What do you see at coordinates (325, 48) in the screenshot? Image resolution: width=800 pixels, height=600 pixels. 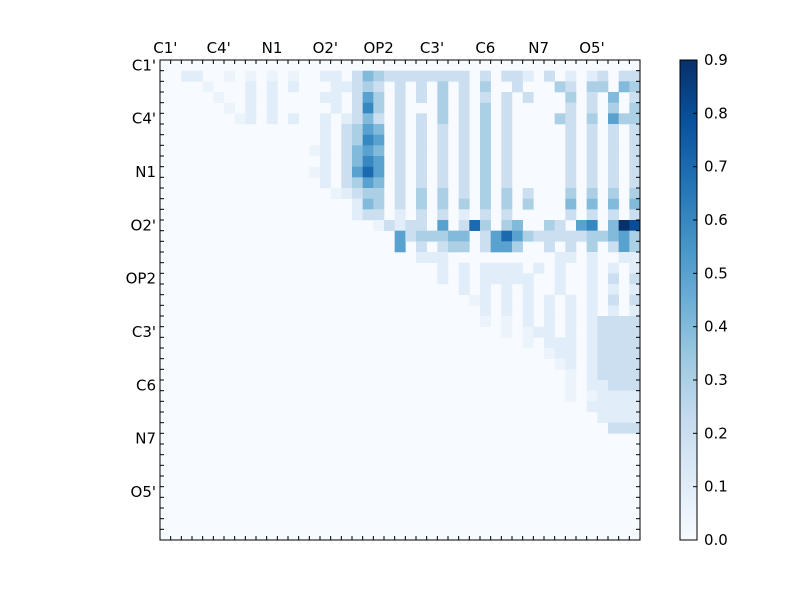 I see `x-tick-label: O2'` at bounding box center [325, 48].